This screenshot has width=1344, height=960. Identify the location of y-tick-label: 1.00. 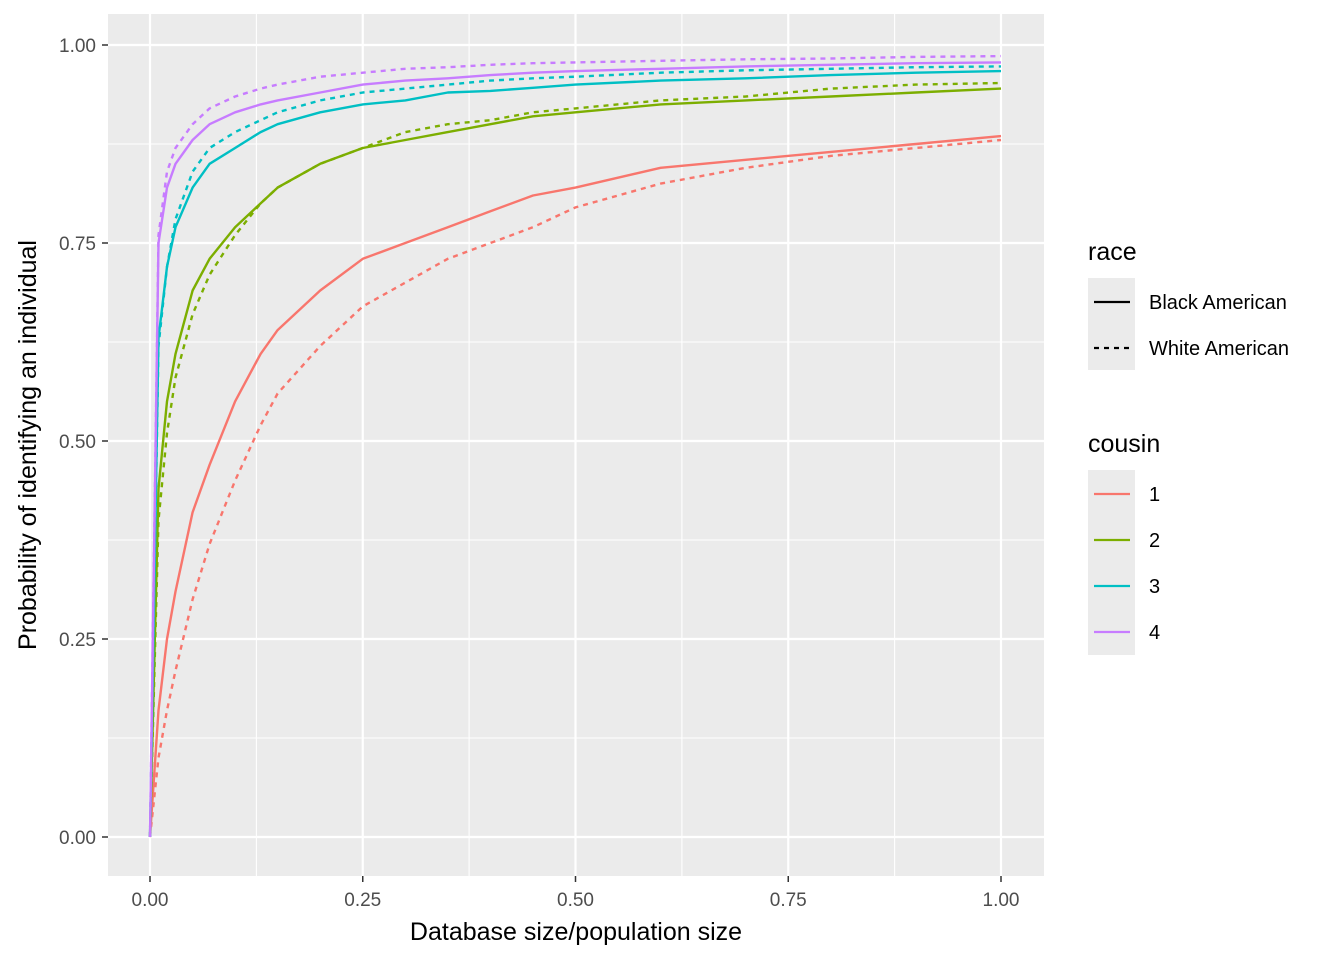
(77, 46).